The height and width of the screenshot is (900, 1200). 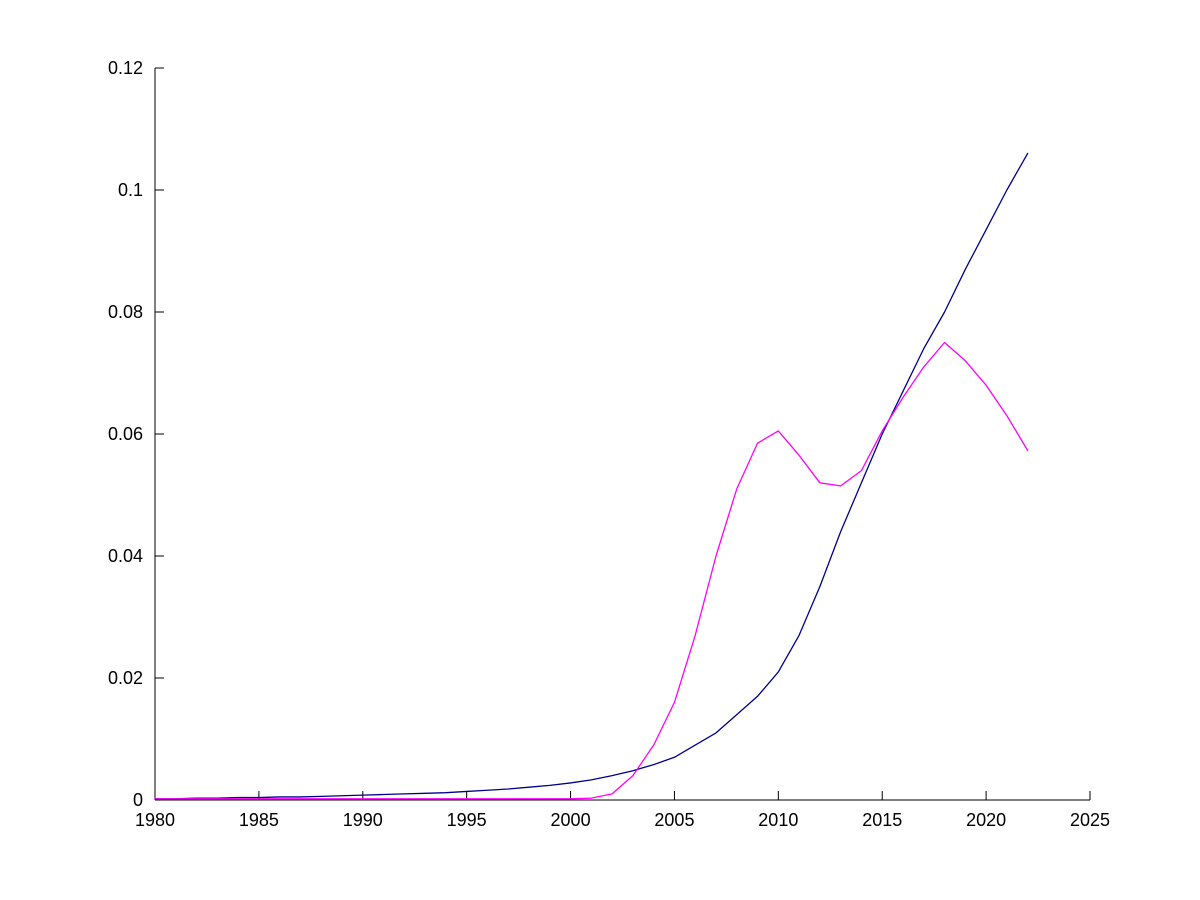 What do you see at coordinates (125, 68) in the screenshot?
I see `y-tick-label: 0.12` at bounding box center [125, 68].